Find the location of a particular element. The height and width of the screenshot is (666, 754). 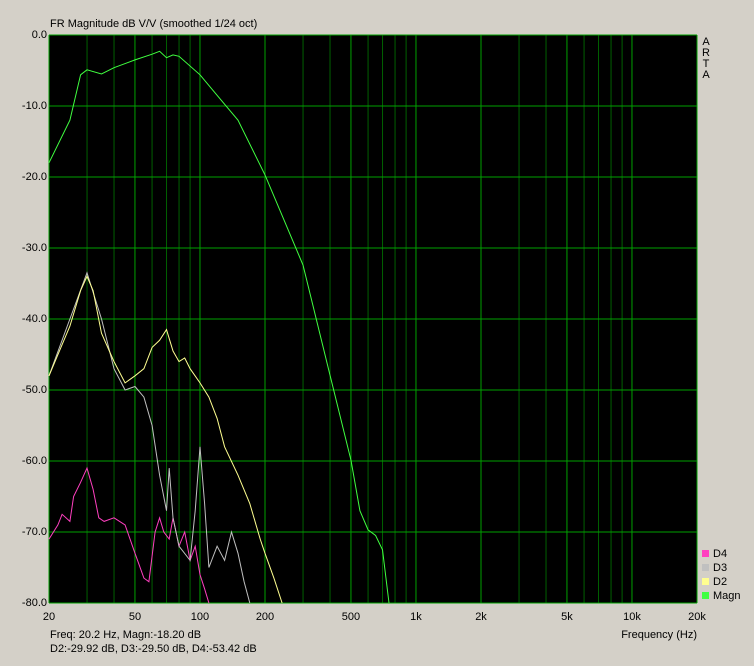

chart-title: FR Magnitude dB V/V (smoothed 1/24 oct) is located at coordinates (153, 24).